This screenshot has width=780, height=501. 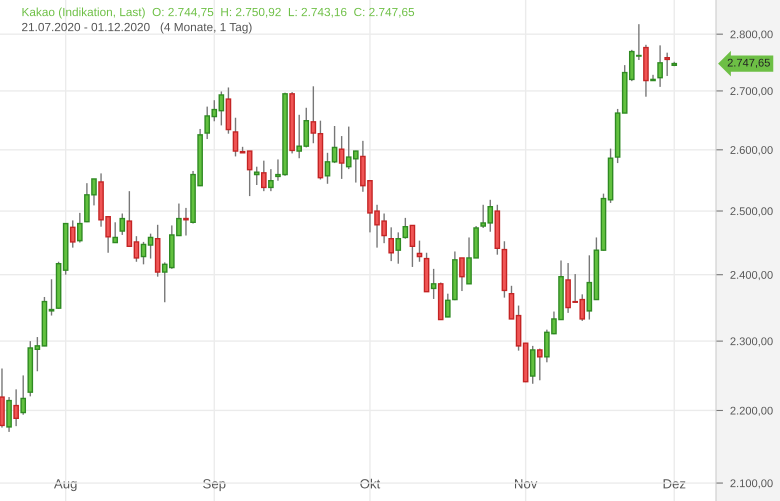 I want to click on y-tick-label: 2.300,00, so click(x=751, y=342).